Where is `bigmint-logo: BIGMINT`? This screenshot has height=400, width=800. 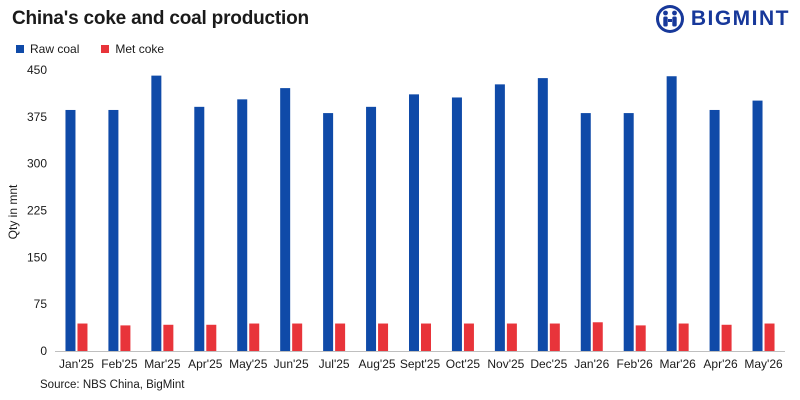
bigmint-logo: BIGMINT is located at coordinates (722, 19).